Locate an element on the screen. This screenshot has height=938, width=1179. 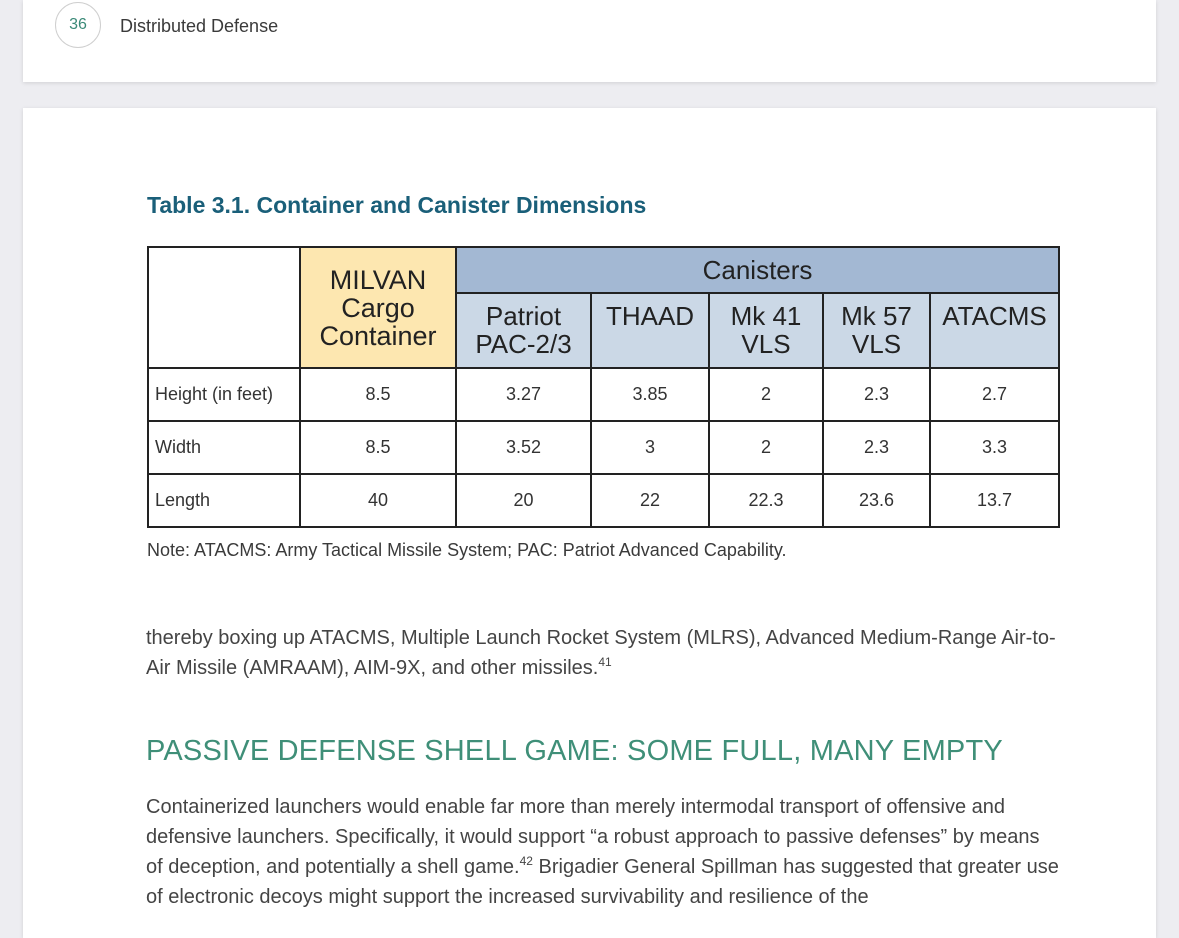
table-cell: 22.3 is located at coordinates (766, 500).